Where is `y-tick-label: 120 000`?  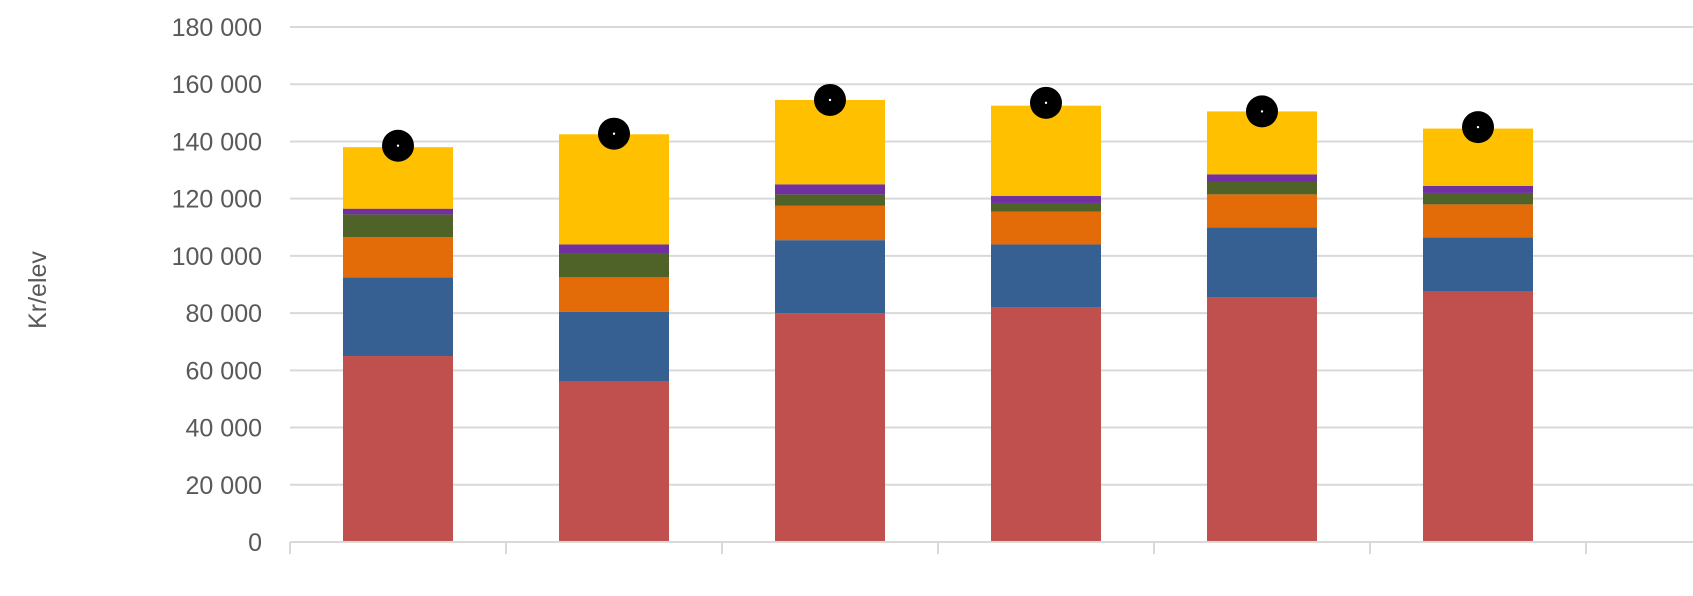
y-tick-label: 120 000 is located at coordinates (217, 200).